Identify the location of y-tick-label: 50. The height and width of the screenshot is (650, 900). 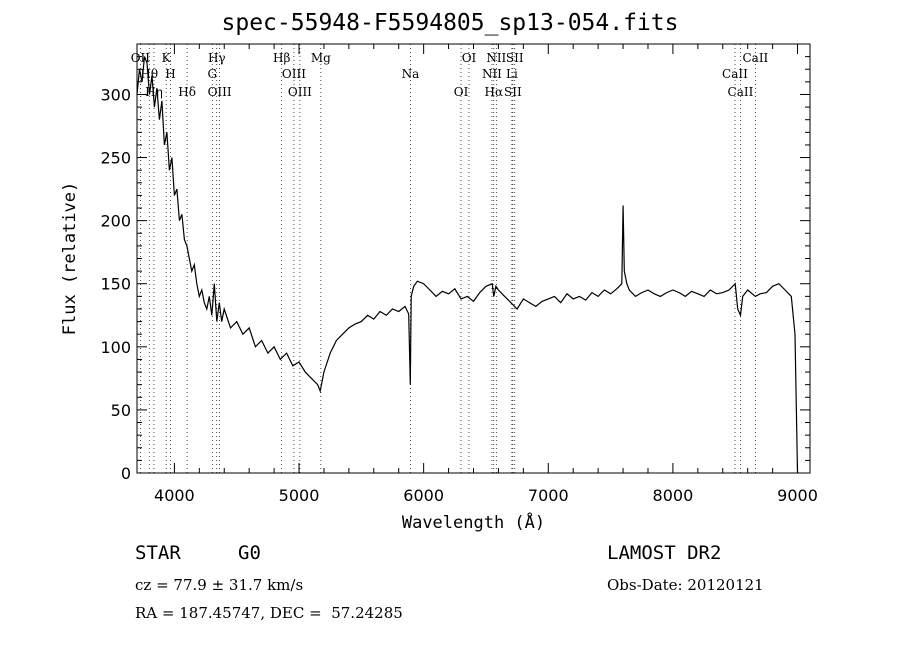
(121, 410).